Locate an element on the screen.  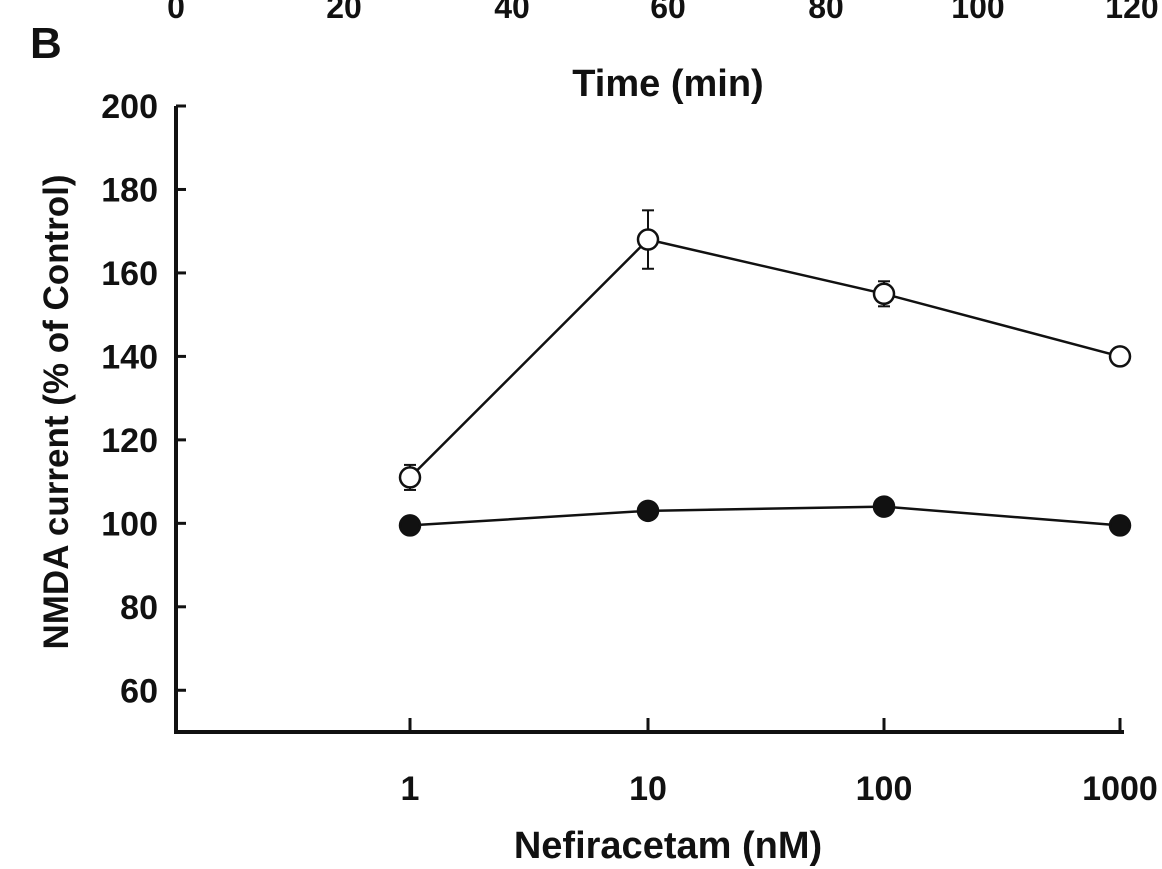
series-filled-circle is located at coordinates (765, 516).